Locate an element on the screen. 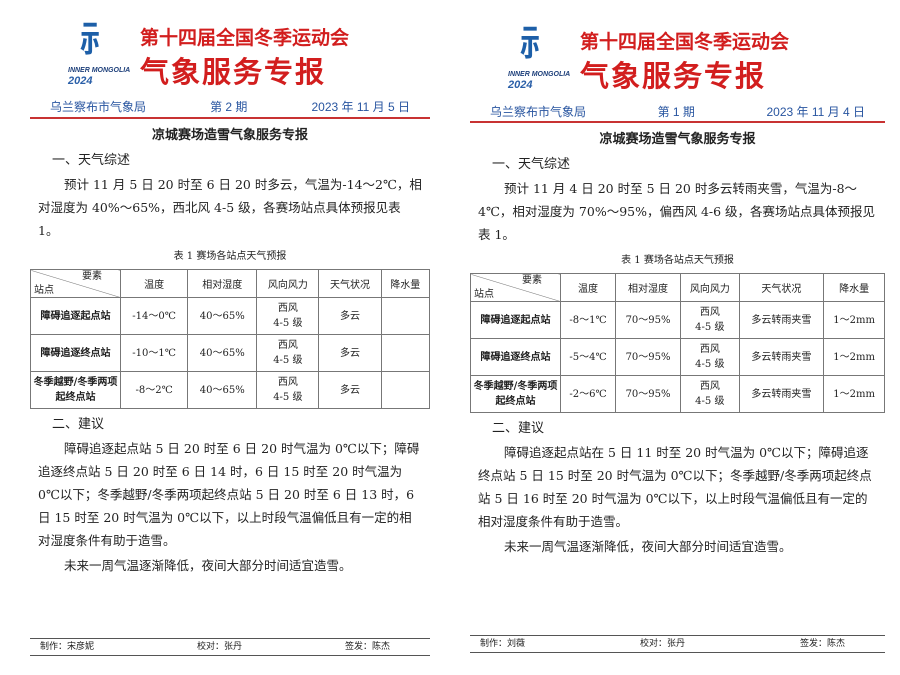 This screenshot has height=675, width=900. temperature: -5～4℃ is located at coordinates (588, 357).